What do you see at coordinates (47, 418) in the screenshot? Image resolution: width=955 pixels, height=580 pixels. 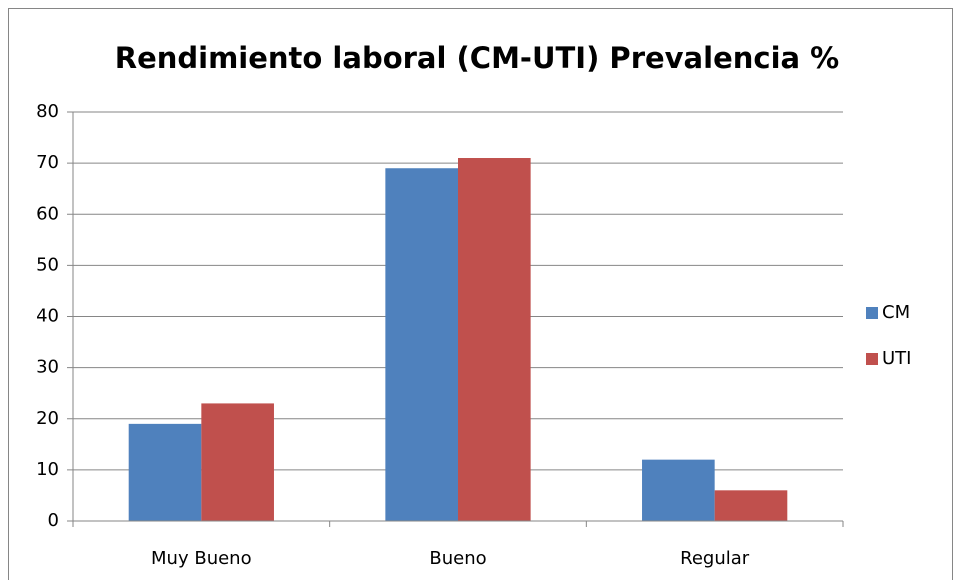 I see `y-tick-label: 20` at bounding box center [47, 418].